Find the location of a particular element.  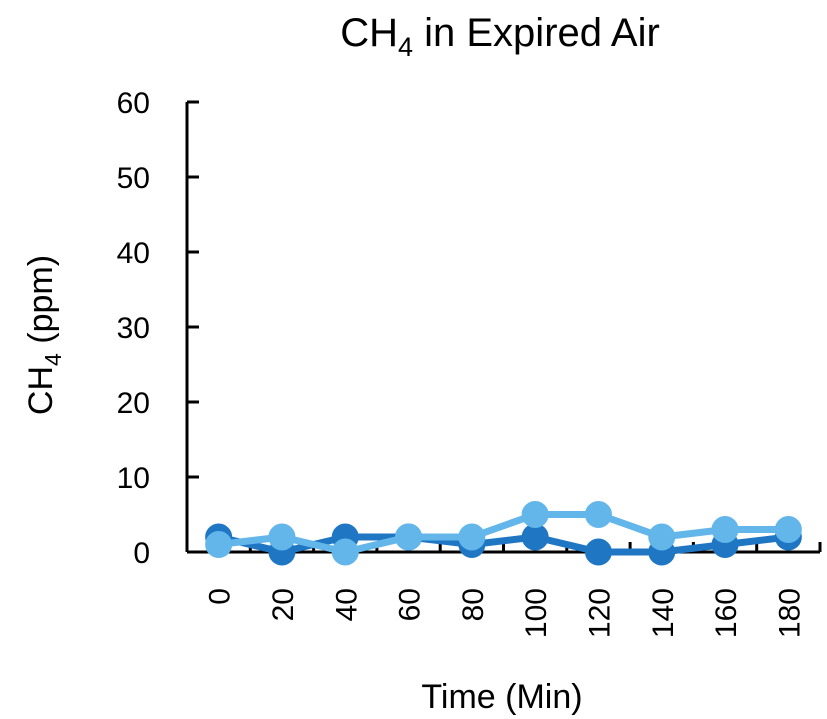

x-tick-label: 140 is located at coordinates (663, 613).